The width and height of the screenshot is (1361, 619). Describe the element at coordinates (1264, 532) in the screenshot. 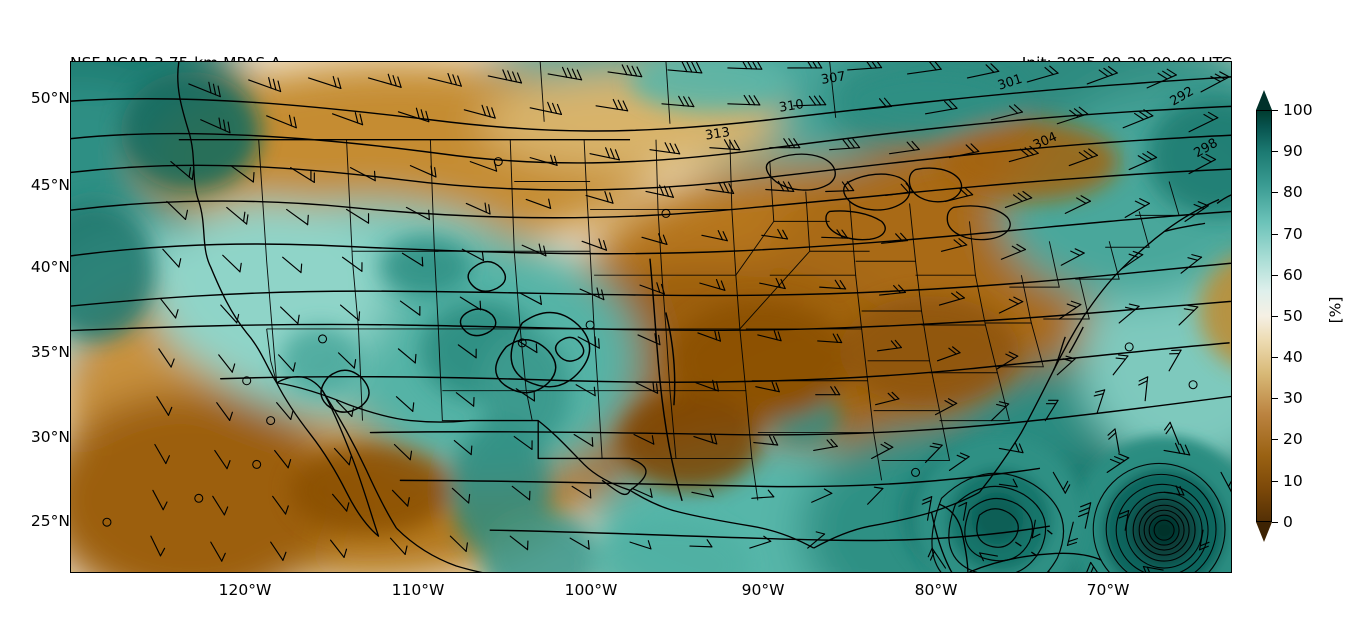

I see `colorbar-extend-min-arrow` at that location.